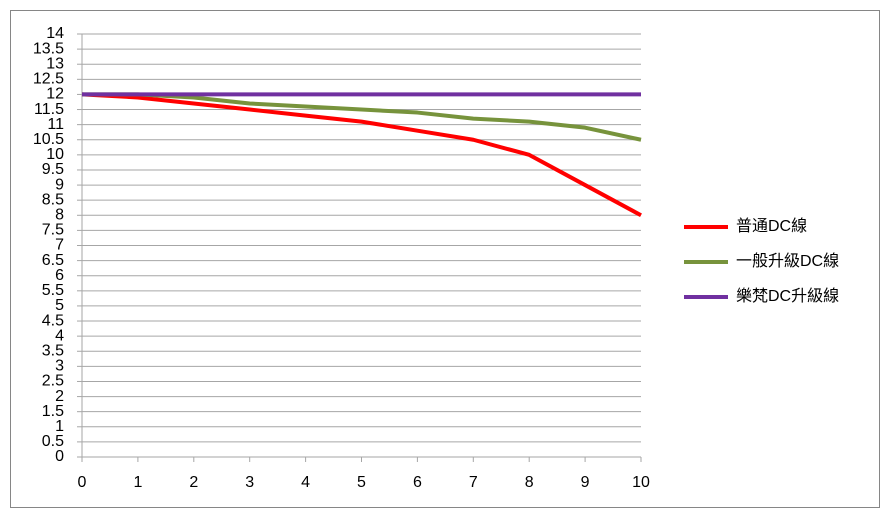  What do you see at coordinates (53, 169) in the screenshot?
I see `y-tick-label: 9.5` at bounding box center [53, 169].